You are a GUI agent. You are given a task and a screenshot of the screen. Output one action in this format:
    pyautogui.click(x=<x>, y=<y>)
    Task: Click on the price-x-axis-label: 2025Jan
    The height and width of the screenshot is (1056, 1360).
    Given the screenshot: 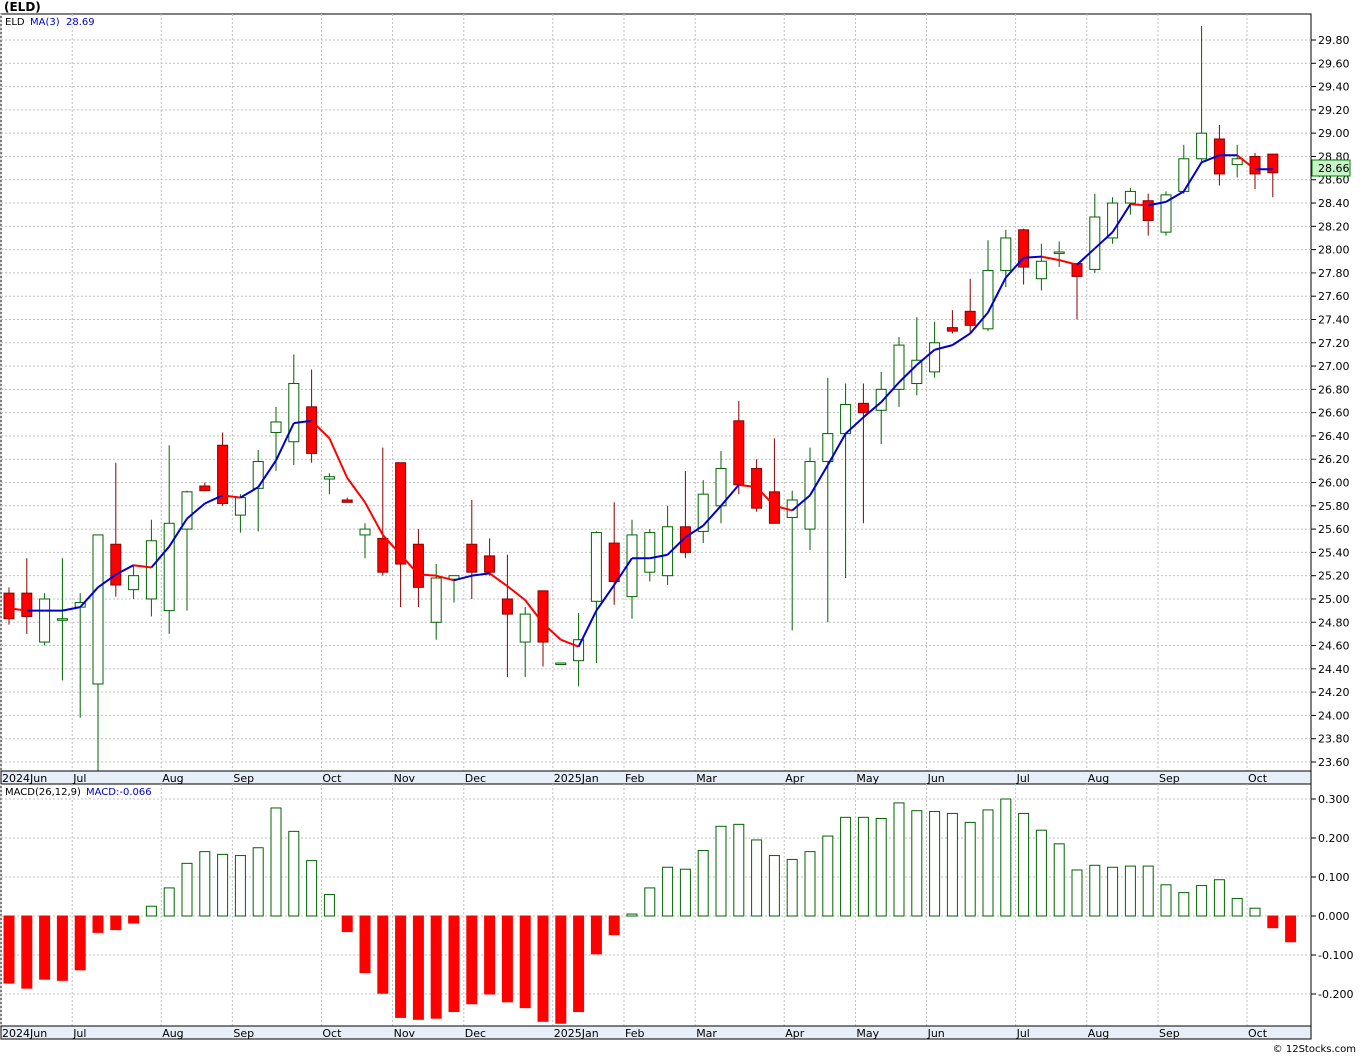 What is the action you would take?
    pyautogui.click(x=576, y=778)
    